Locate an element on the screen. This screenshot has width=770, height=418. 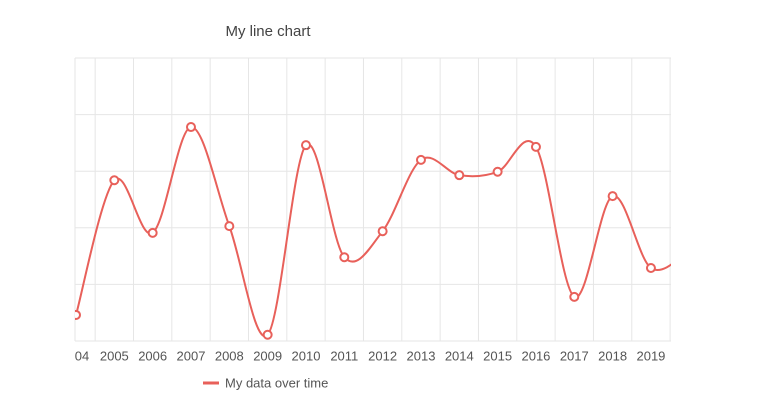
x-tick-label: 04 is located at coordinates (82, 355).